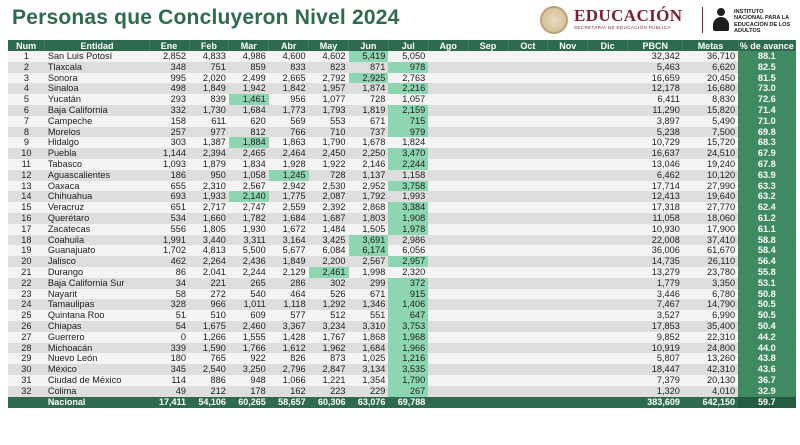 The width and height of the screenshot is (800, 445). What do you see at coordinates (26, 348) in the screenshot?
I see `row-number: 28` at bounding box center [26, 348].